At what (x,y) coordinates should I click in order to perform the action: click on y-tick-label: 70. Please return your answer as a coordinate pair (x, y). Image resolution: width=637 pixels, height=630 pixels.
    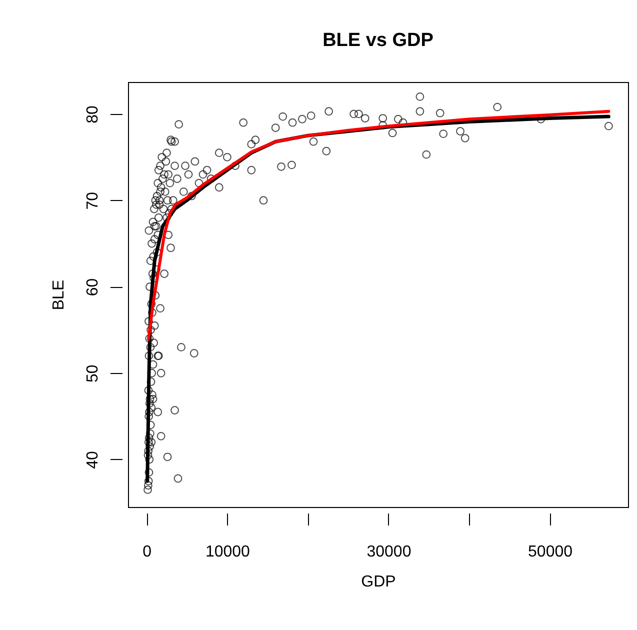
    Looking at the image, I should click on (93, 201).